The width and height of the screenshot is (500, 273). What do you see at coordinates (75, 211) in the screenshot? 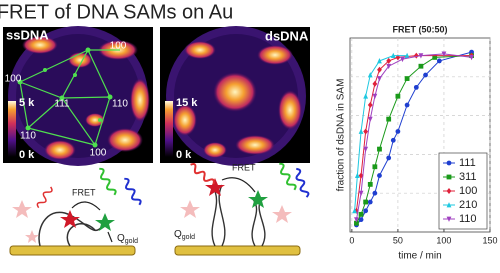
I see `schematic-left` at bounding box center [75, 211].